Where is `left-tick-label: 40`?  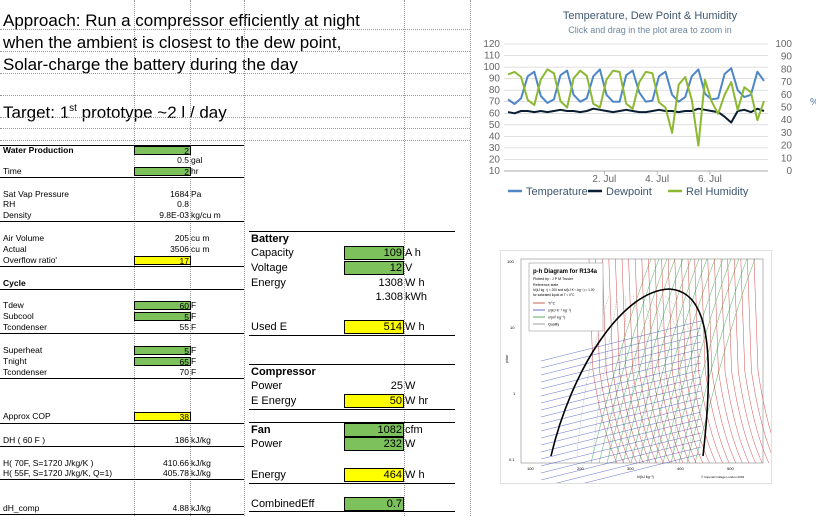 left-tick-label: 40 is located at coordinates (495, 136).